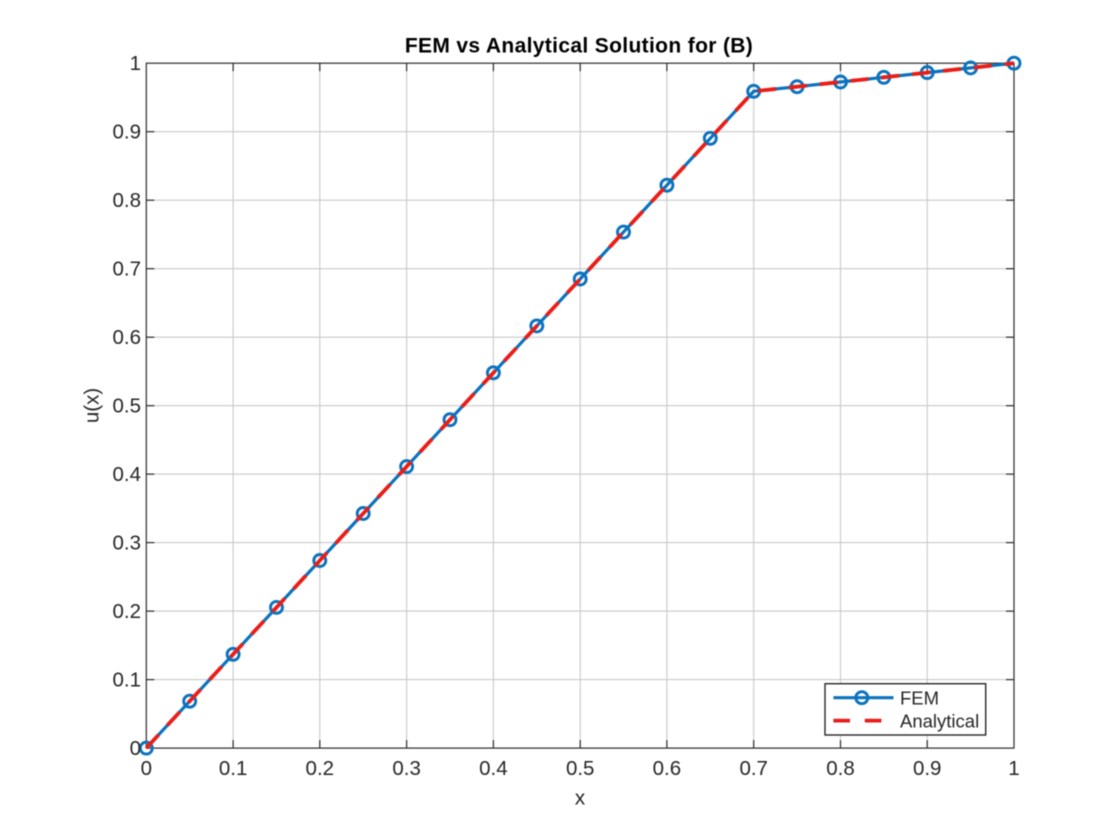 Image resolution: width=1120 pixels, height=840 pixels. Describe the element at coordinates (579, 46) in the screenshot. I see `svg-text:FEM vs Analytical Solution for: FEM vs Analytical Solution for (B)` at that location.